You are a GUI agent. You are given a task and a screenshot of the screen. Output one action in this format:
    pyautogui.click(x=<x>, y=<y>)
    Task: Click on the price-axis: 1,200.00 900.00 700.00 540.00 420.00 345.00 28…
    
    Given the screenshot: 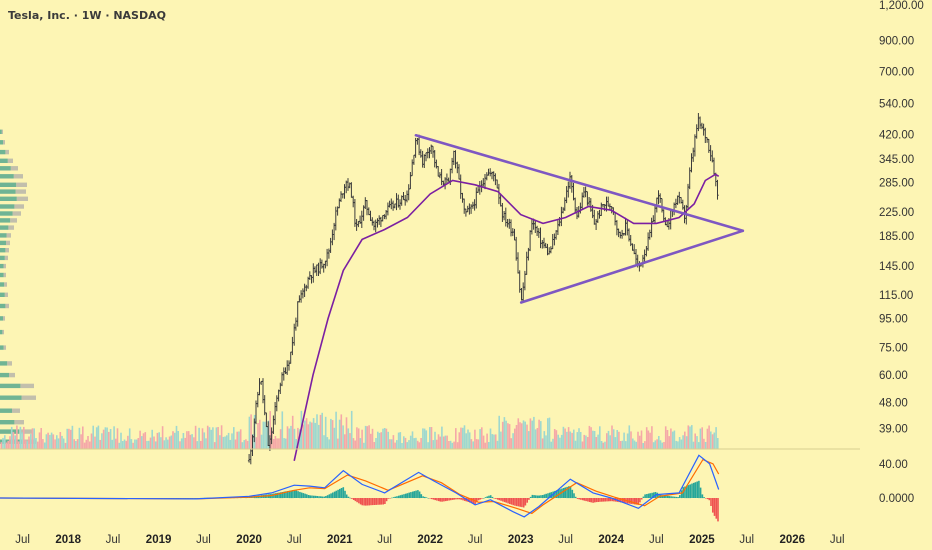 What is the action you would take?
    pyautogui.click(x=901, y=252)
    